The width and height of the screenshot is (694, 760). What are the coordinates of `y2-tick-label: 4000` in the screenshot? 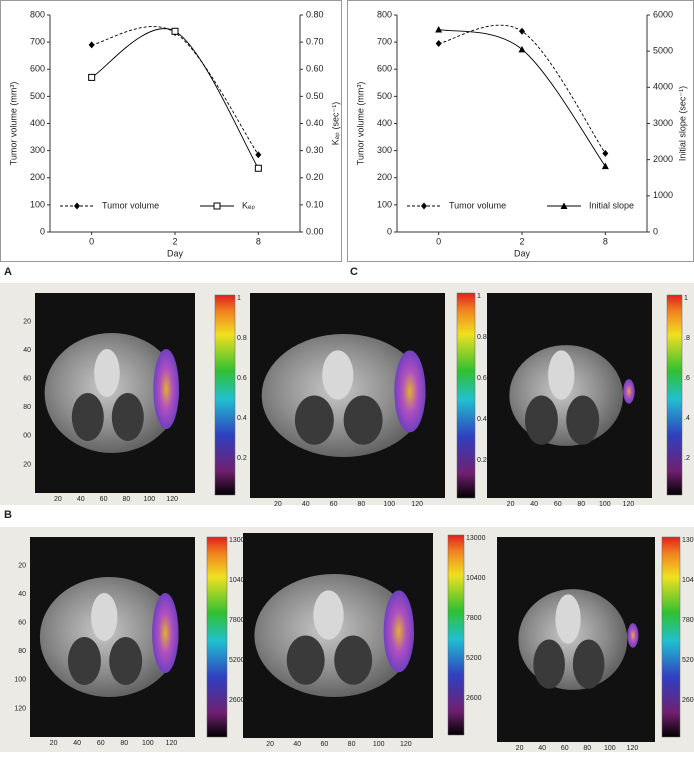 It's located at (663, 87).